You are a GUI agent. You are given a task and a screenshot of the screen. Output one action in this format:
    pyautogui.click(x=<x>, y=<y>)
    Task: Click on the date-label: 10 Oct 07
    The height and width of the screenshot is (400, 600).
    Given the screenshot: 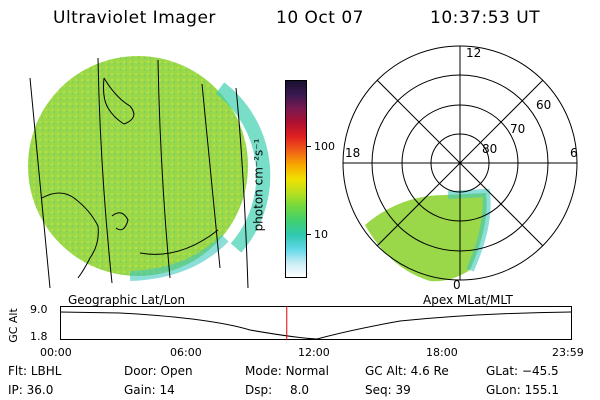 What is the action you would take?
    pyautogui.click(x=320, y=18)
    